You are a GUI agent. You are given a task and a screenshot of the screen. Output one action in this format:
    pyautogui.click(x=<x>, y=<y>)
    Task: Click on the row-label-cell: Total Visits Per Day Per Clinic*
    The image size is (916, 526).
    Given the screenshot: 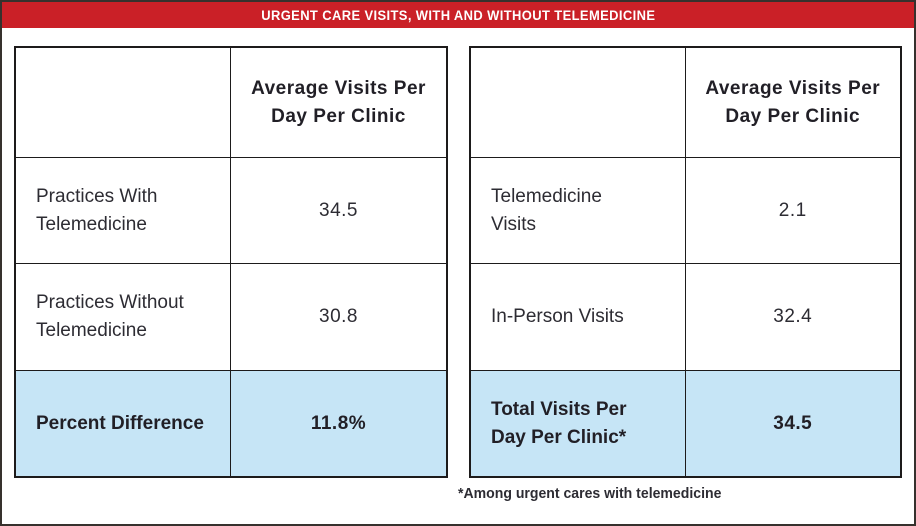 What is the action you would take?
    pyautogui.click(x=578, y=423)
    